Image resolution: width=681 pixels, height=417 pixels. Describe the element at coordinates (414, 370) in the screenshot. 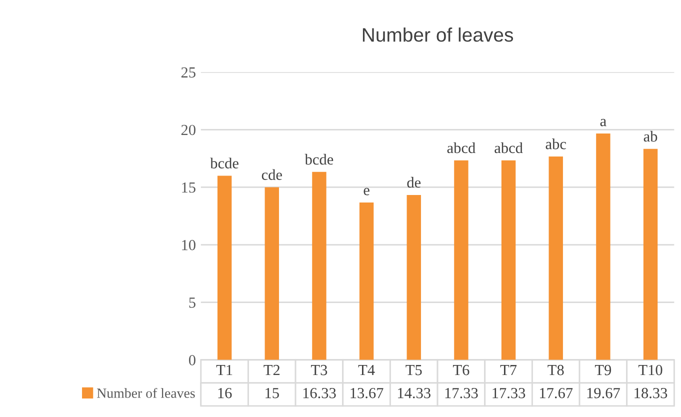

I see `x-tick-label: T5` at that location.